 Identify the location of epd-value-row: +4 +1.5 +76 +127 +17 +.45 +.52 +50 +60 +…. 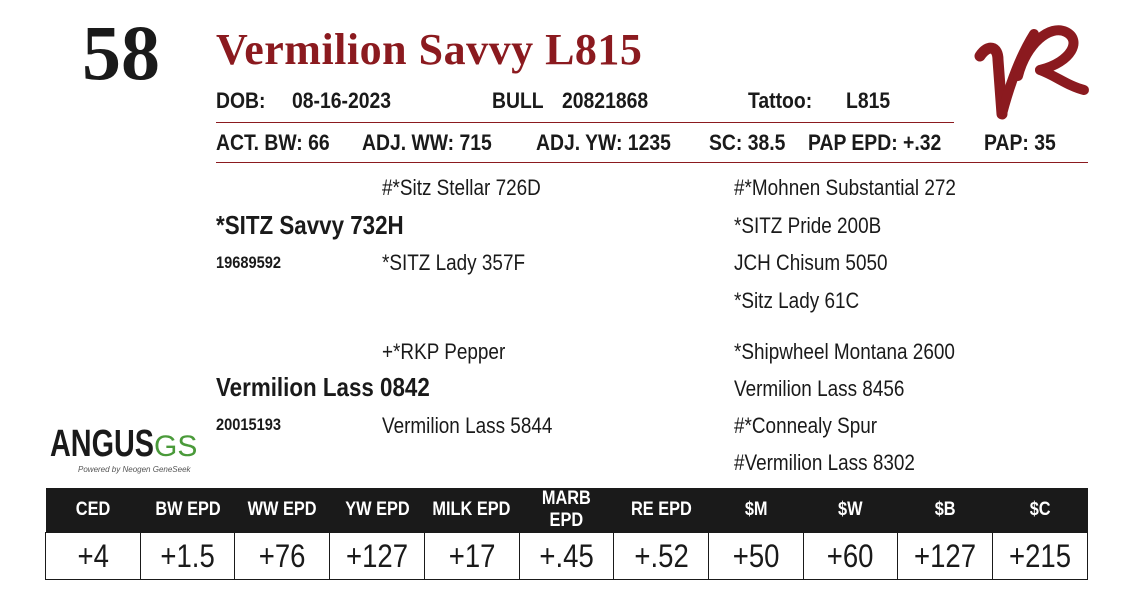
(566, 556).